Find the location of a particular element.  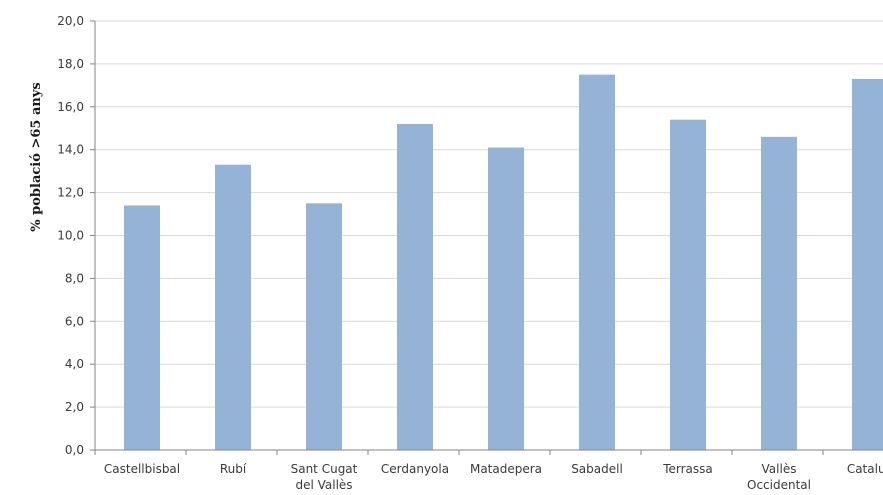

x-category-label: Cerdanyola is located at coordinates (415, 469).